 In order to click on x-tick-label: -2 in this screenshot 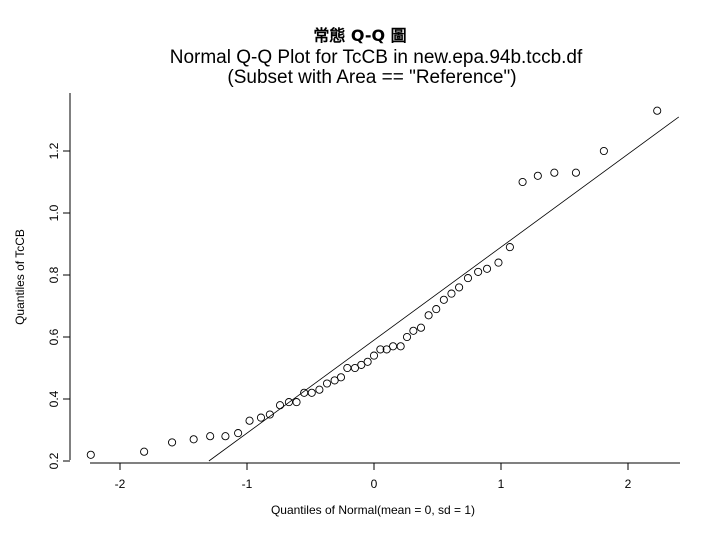, I will do `click(120, 484)`.